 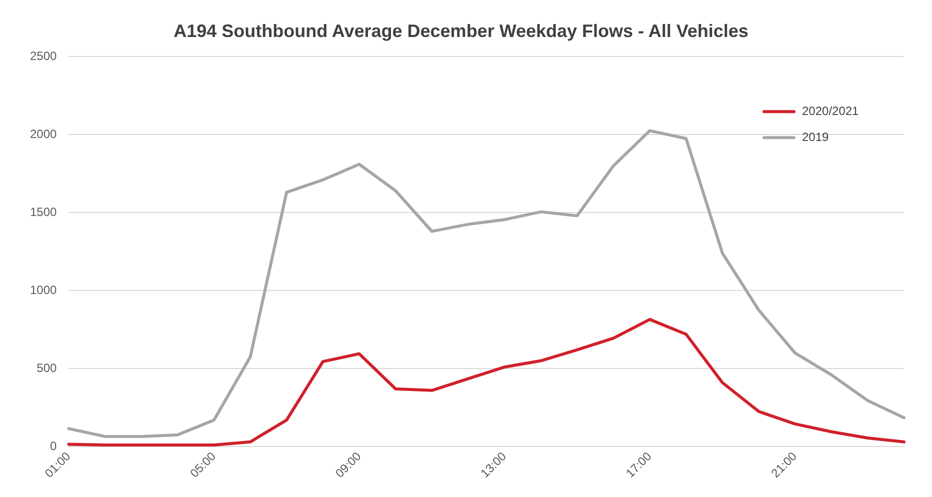 I want to click on y-tick-label: 500, so click(x=47, y=367).